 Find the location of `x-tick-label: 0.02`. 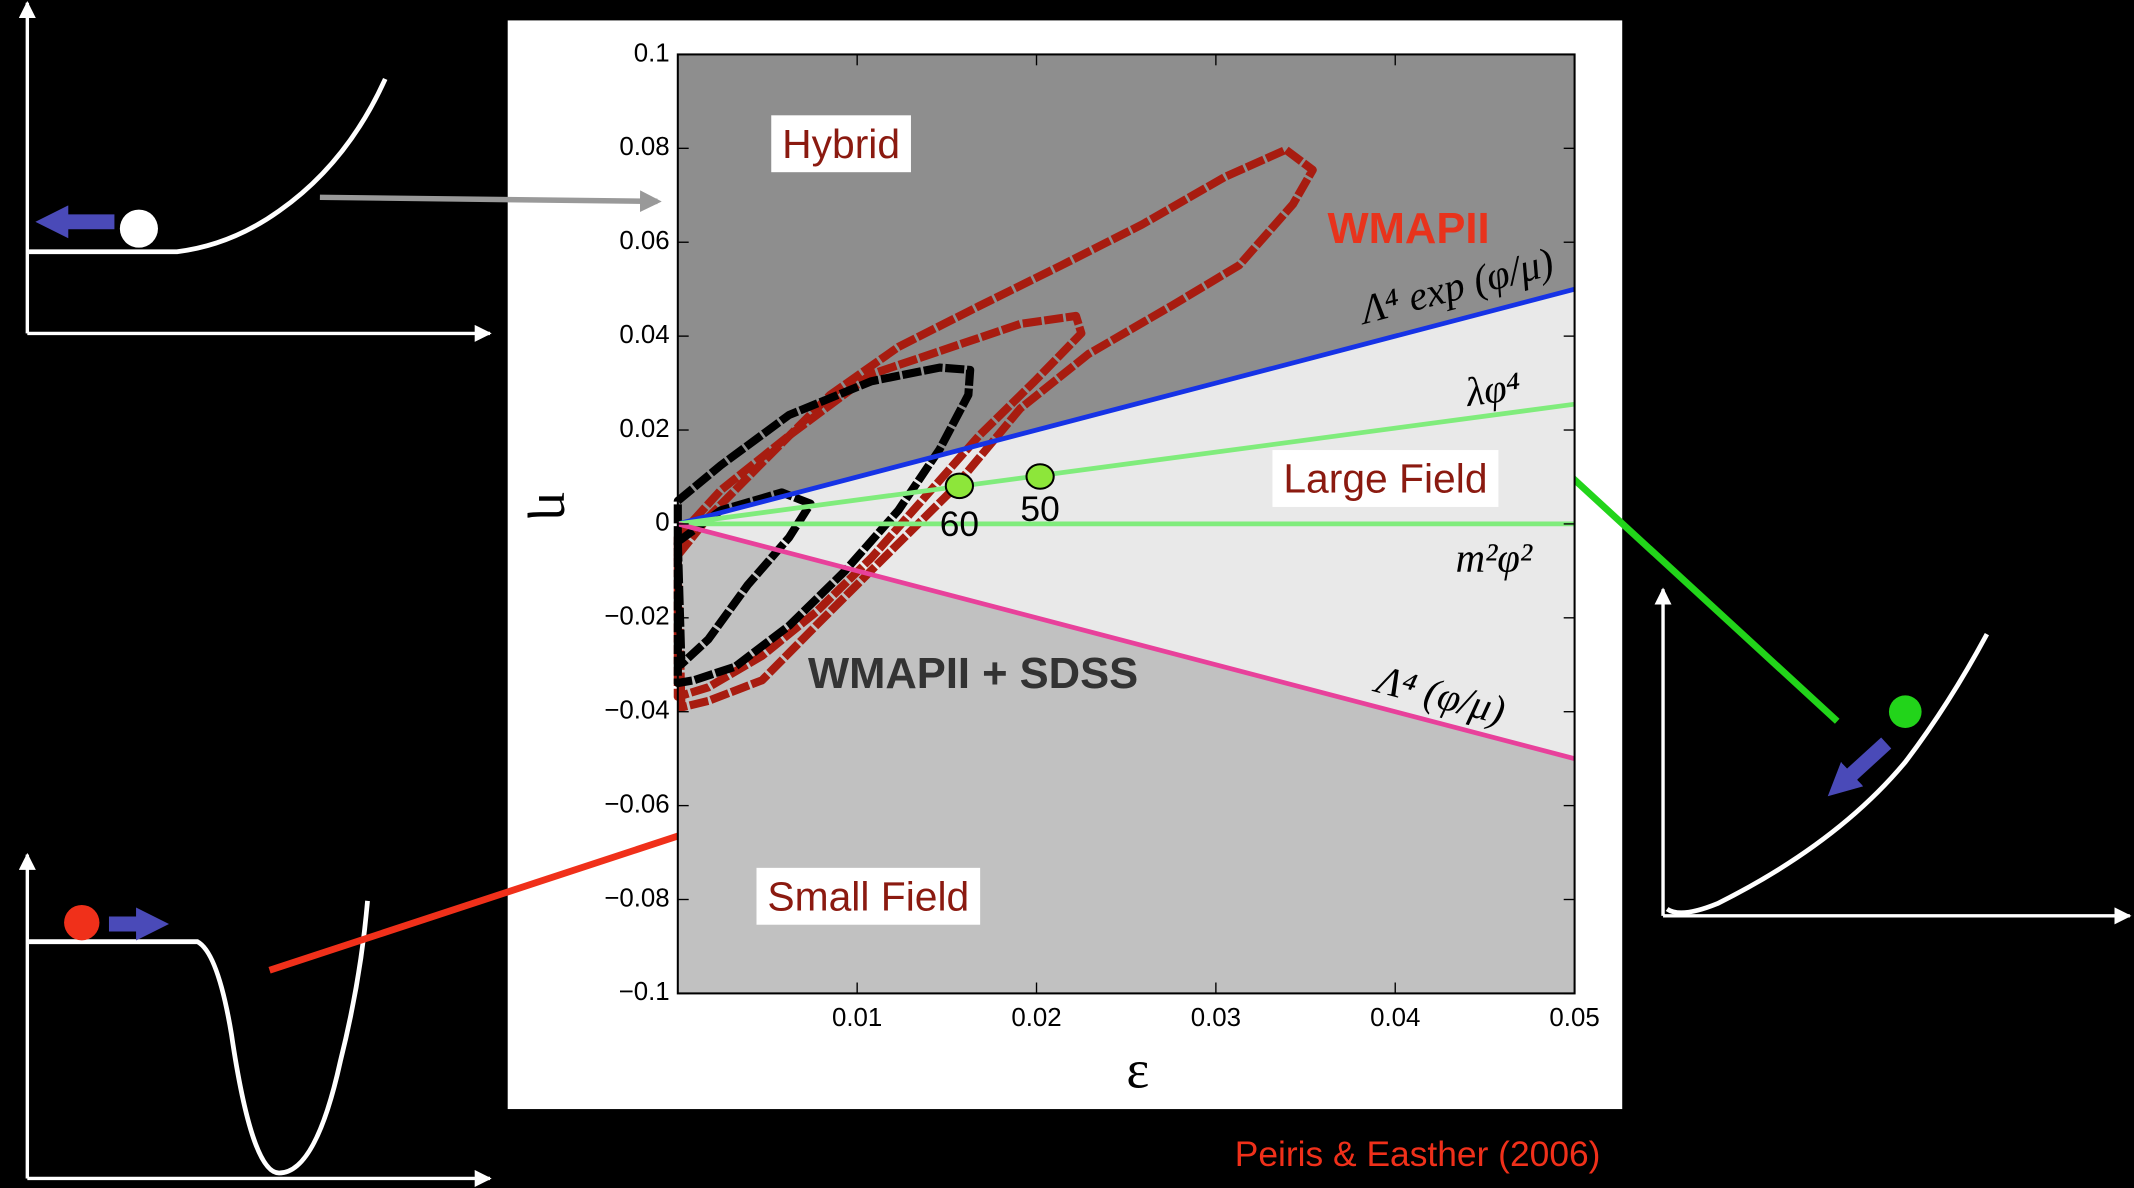

x-tick-label: 0.02 is located at coordinates (1036, 1018).